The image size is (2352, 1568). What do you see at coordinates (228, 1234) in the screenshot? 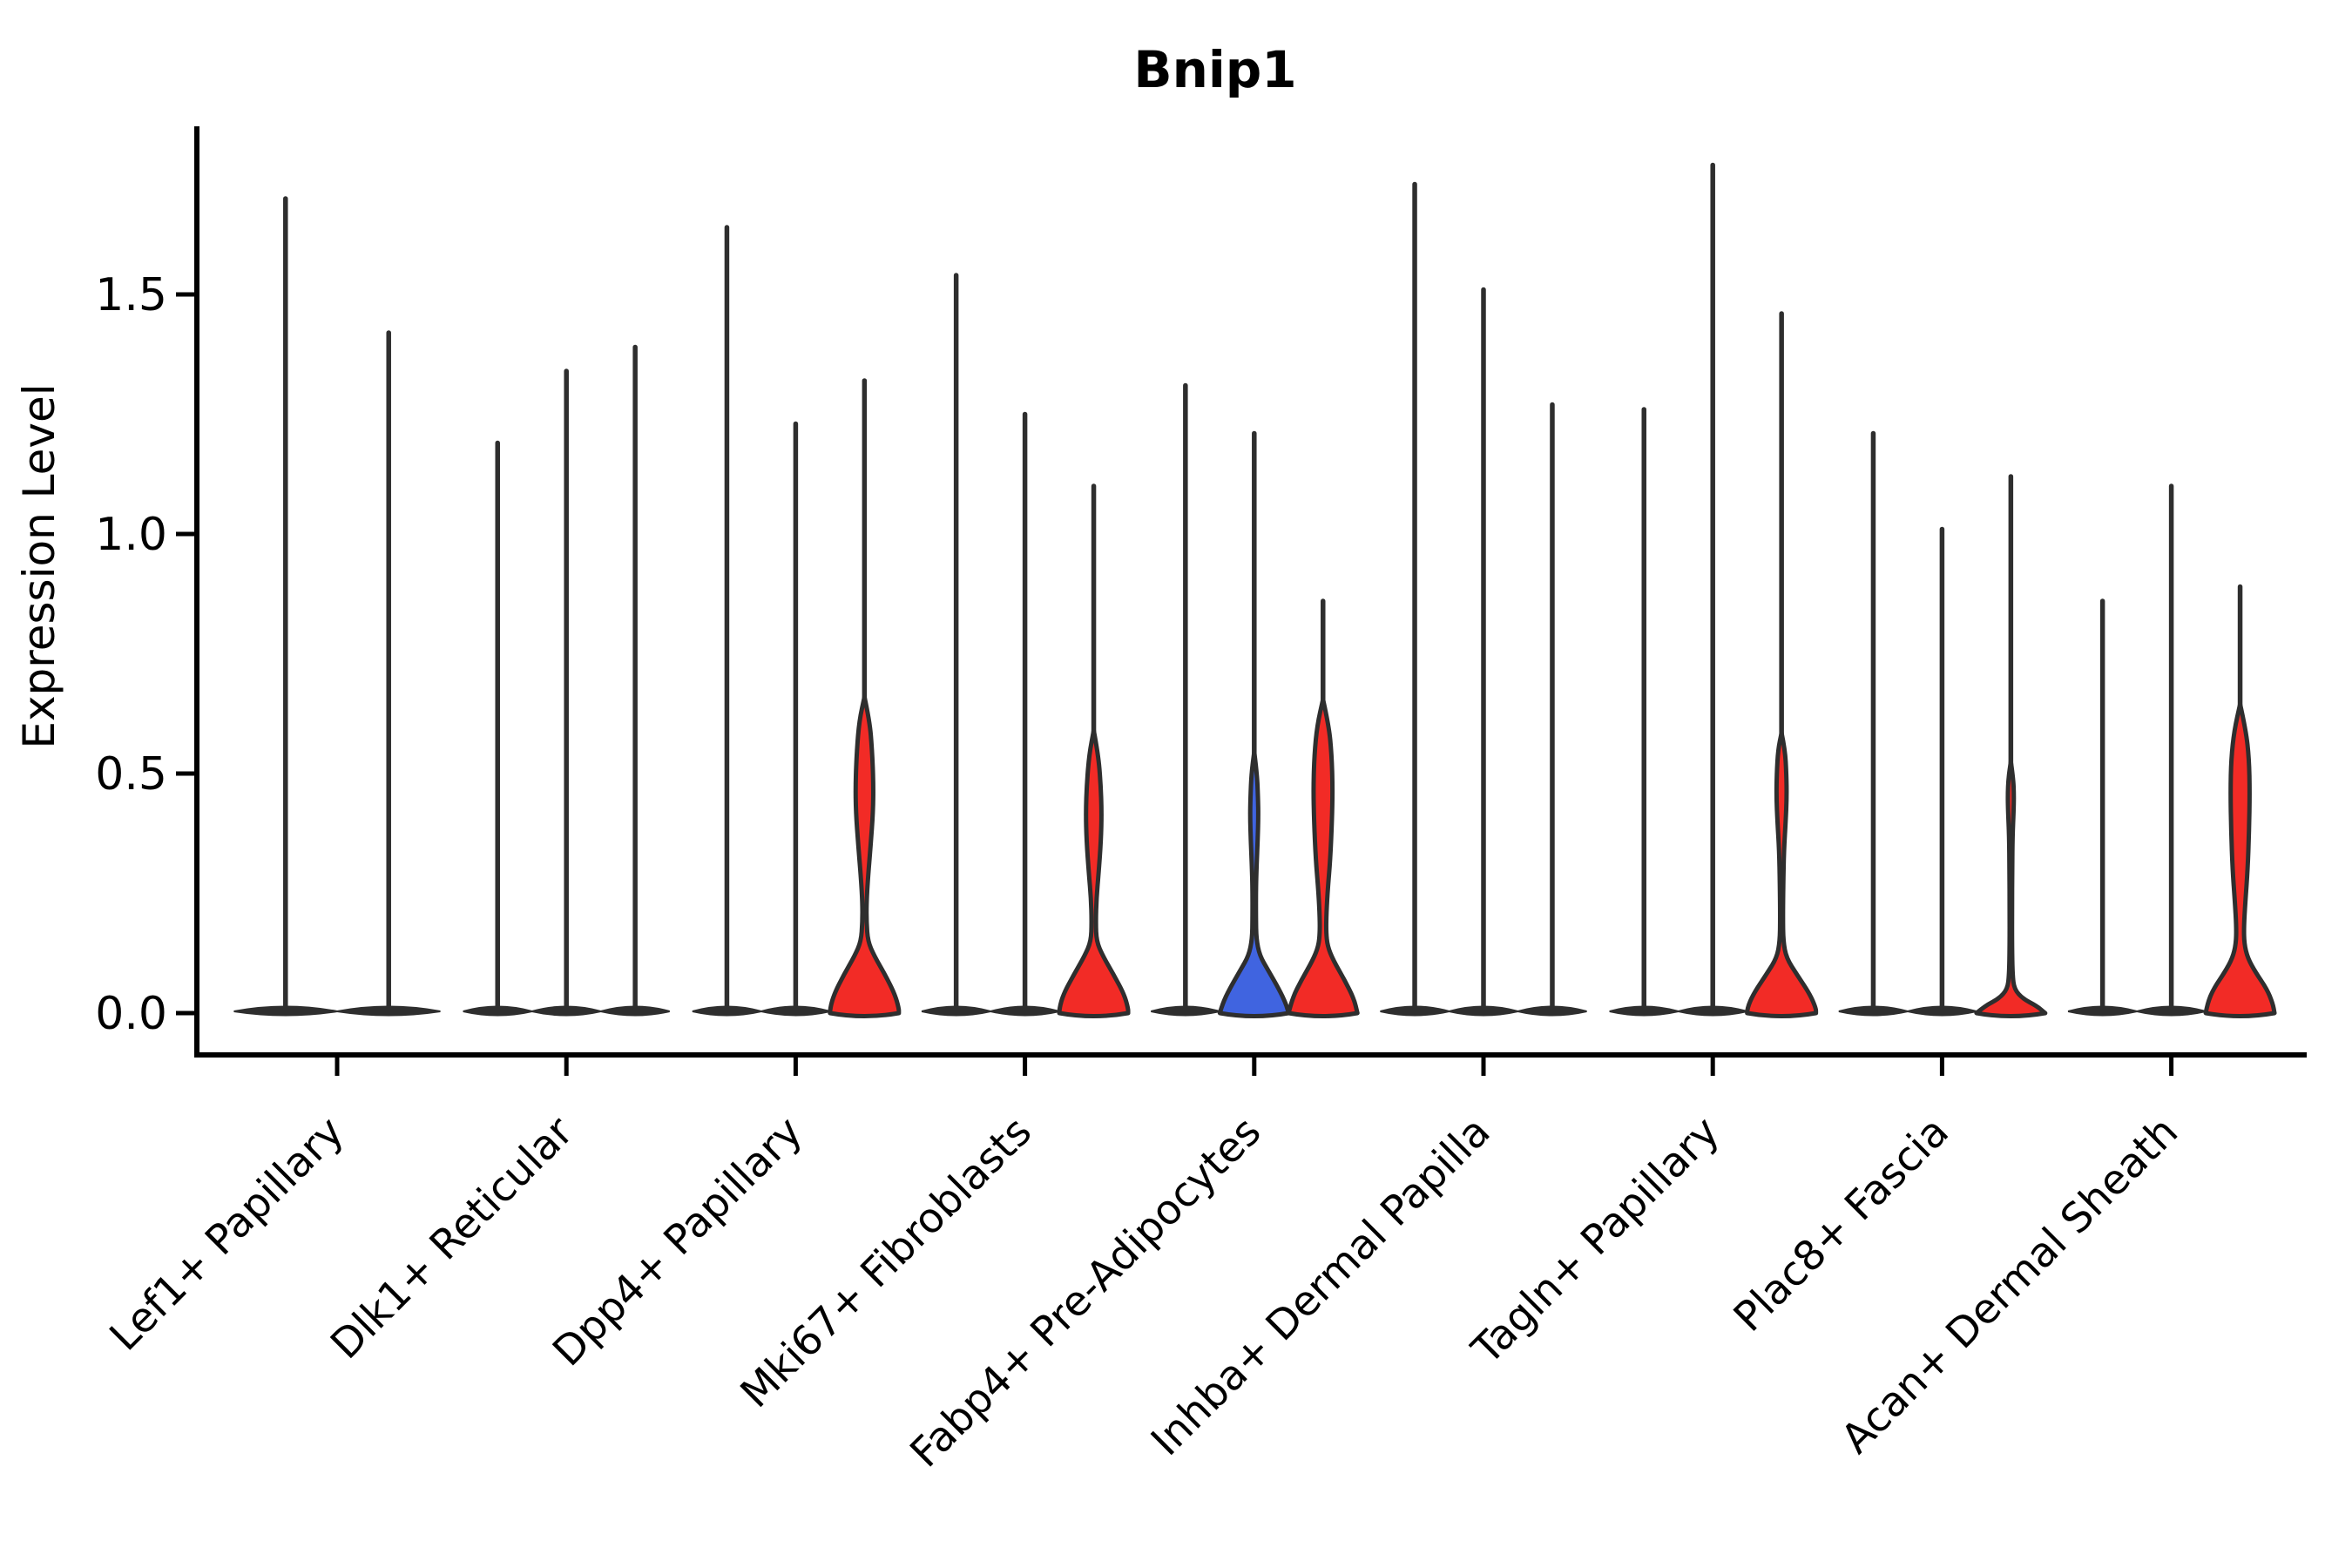
I see `x-tick-label: Lef1+ Papillary` at bounding box center [228, 1234].